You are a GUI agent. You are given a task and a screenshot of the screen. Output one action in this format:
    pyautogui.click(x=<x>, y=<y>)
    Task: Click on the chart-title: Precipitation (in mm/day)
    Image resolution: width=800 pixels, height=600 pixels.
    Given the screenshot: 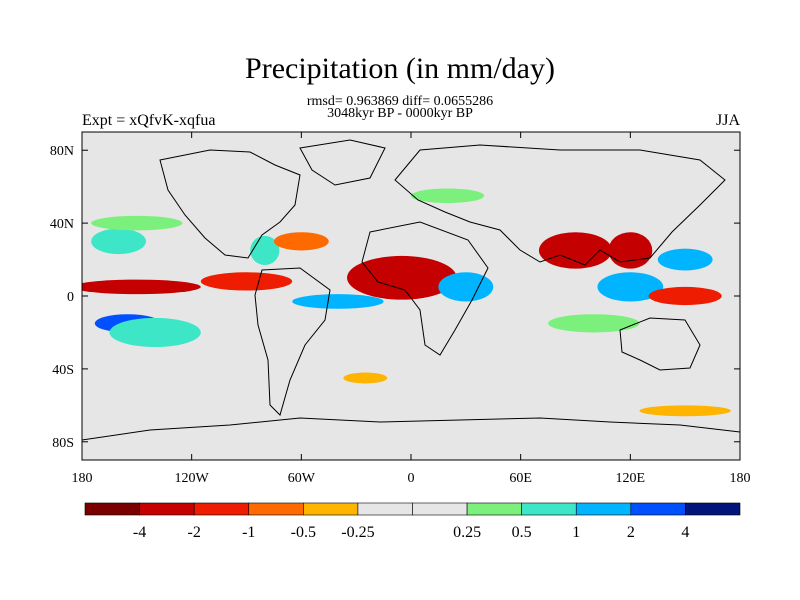 What is the action you would take?
    pyautogui.click(x=400, y=68)
    